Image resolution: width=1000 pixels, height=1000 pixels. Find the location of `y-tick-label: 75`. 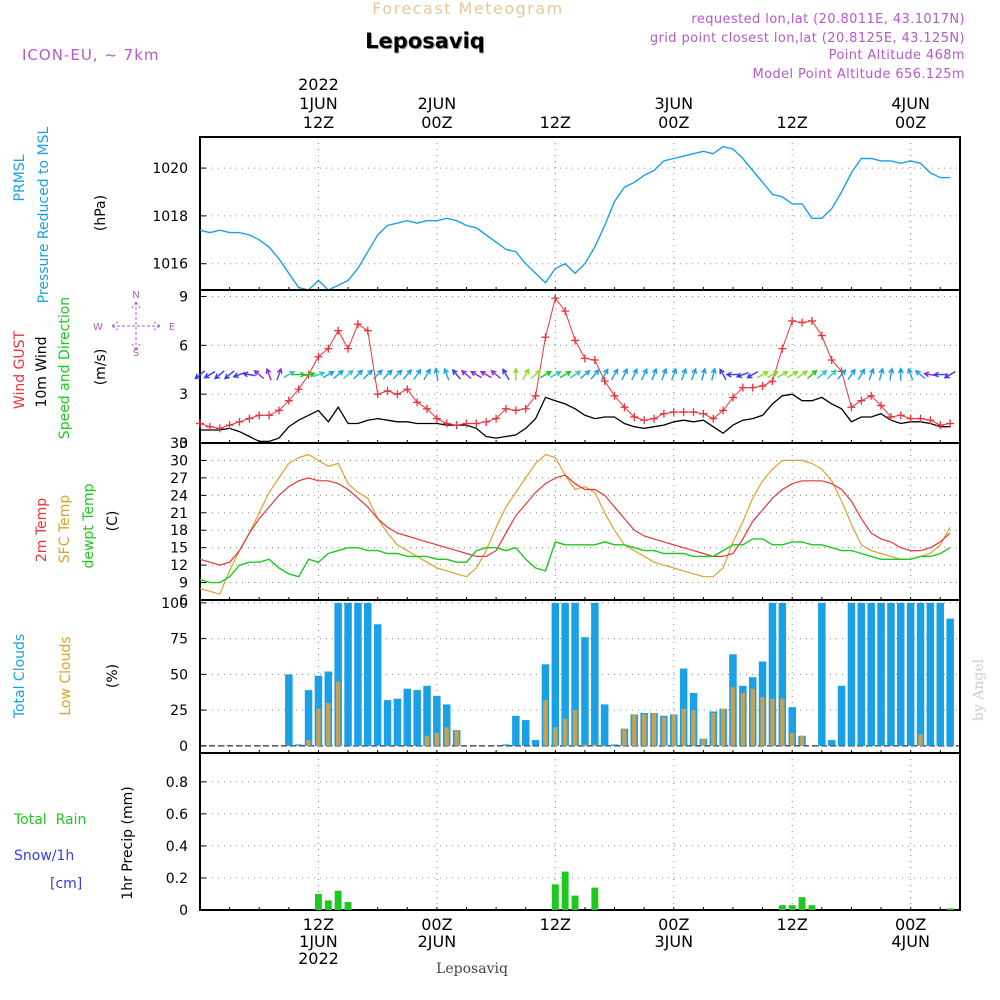

y-tick-label: 75 is located at coordinates (179, 640).